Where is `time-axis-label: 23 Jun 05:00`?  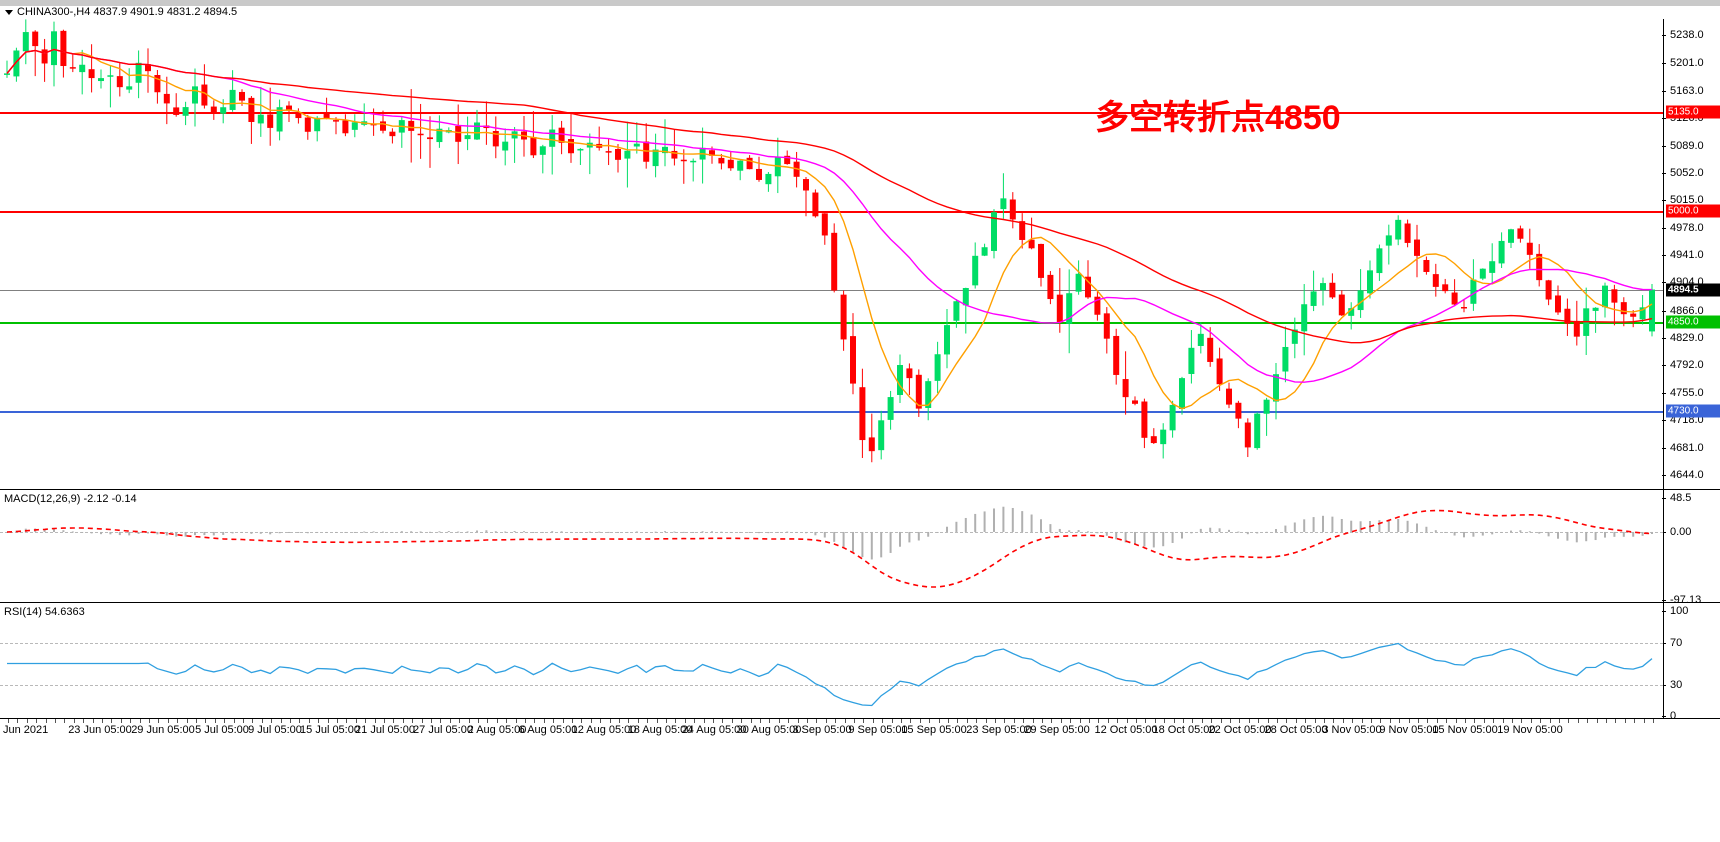 time-axis-label: 23 Jun 05:00 is located at coordinates (100, 730).